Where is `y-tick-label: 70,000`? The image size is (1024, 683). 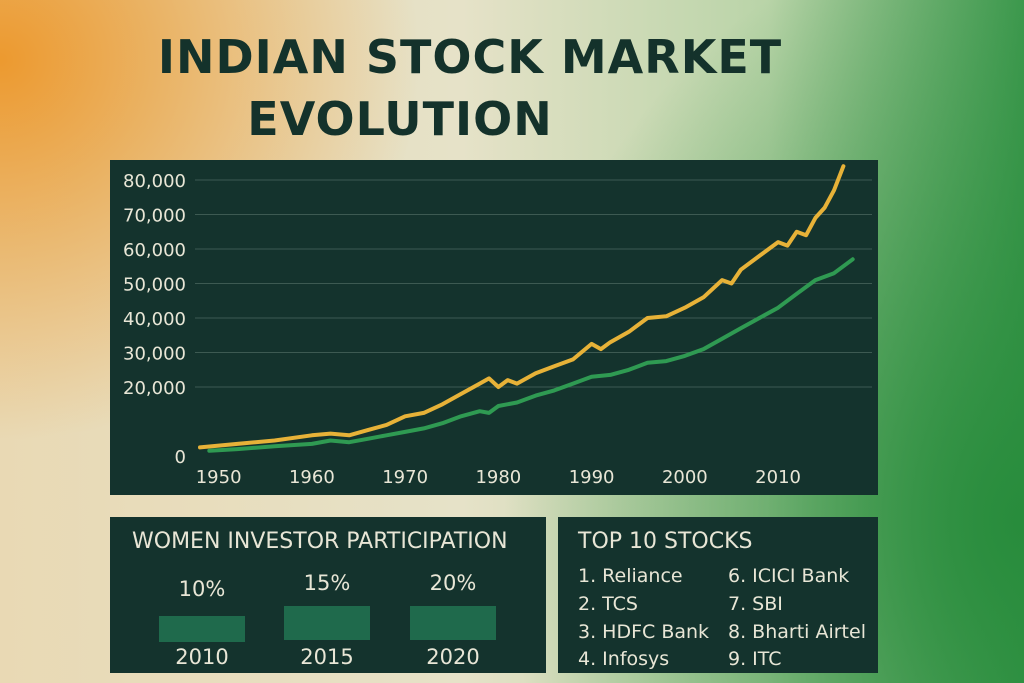
y-tick-label: 70,000 is located at coordinates (154, 216).